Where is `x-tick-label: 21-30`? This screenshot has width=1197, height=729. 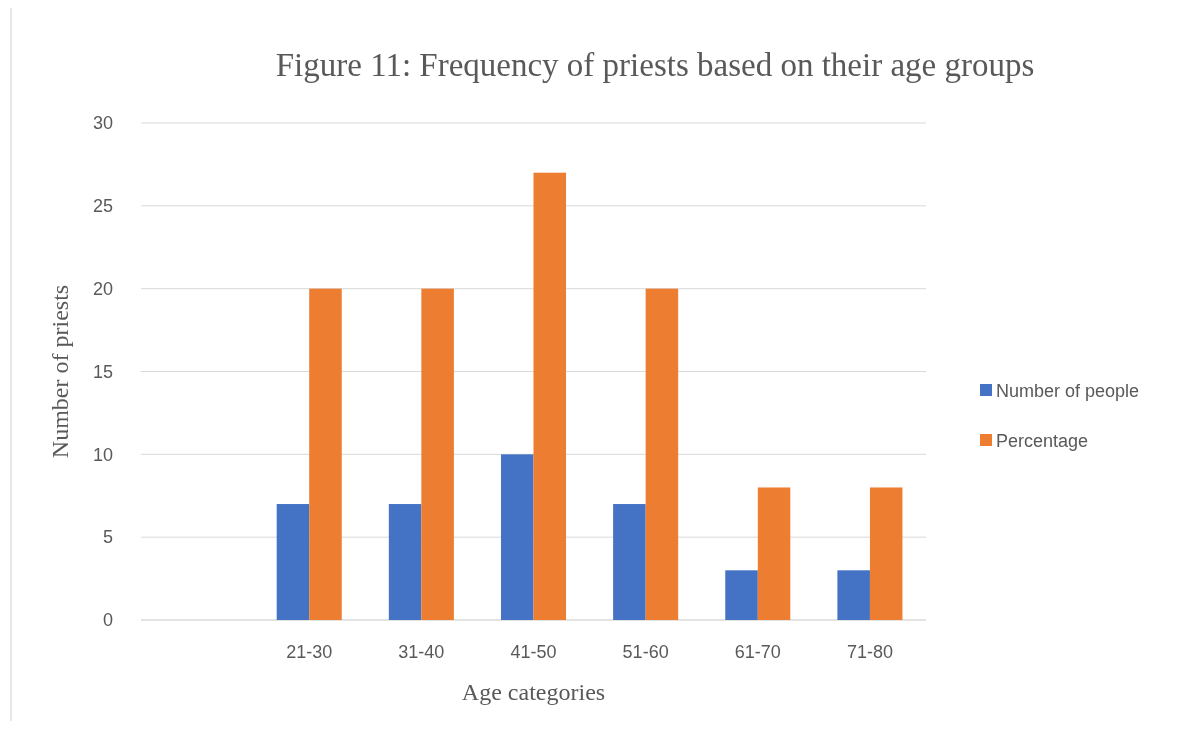 x-tick-label: 21-30 is located at coordinates (309, 652).